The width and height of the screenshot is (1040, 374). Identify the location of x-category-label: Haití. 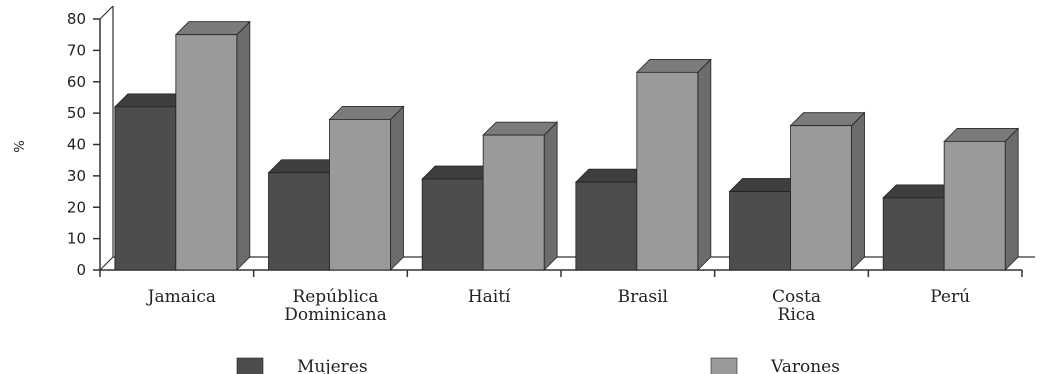
(489, 297).